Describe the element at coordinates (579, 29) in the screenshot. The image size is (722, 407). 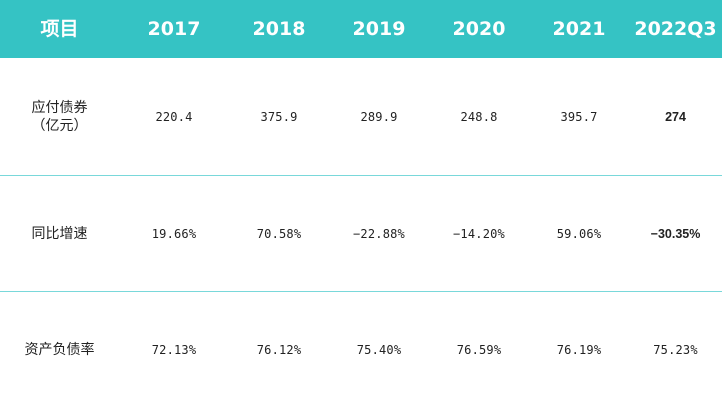
I see `header-year-2021: 2021` at that location.